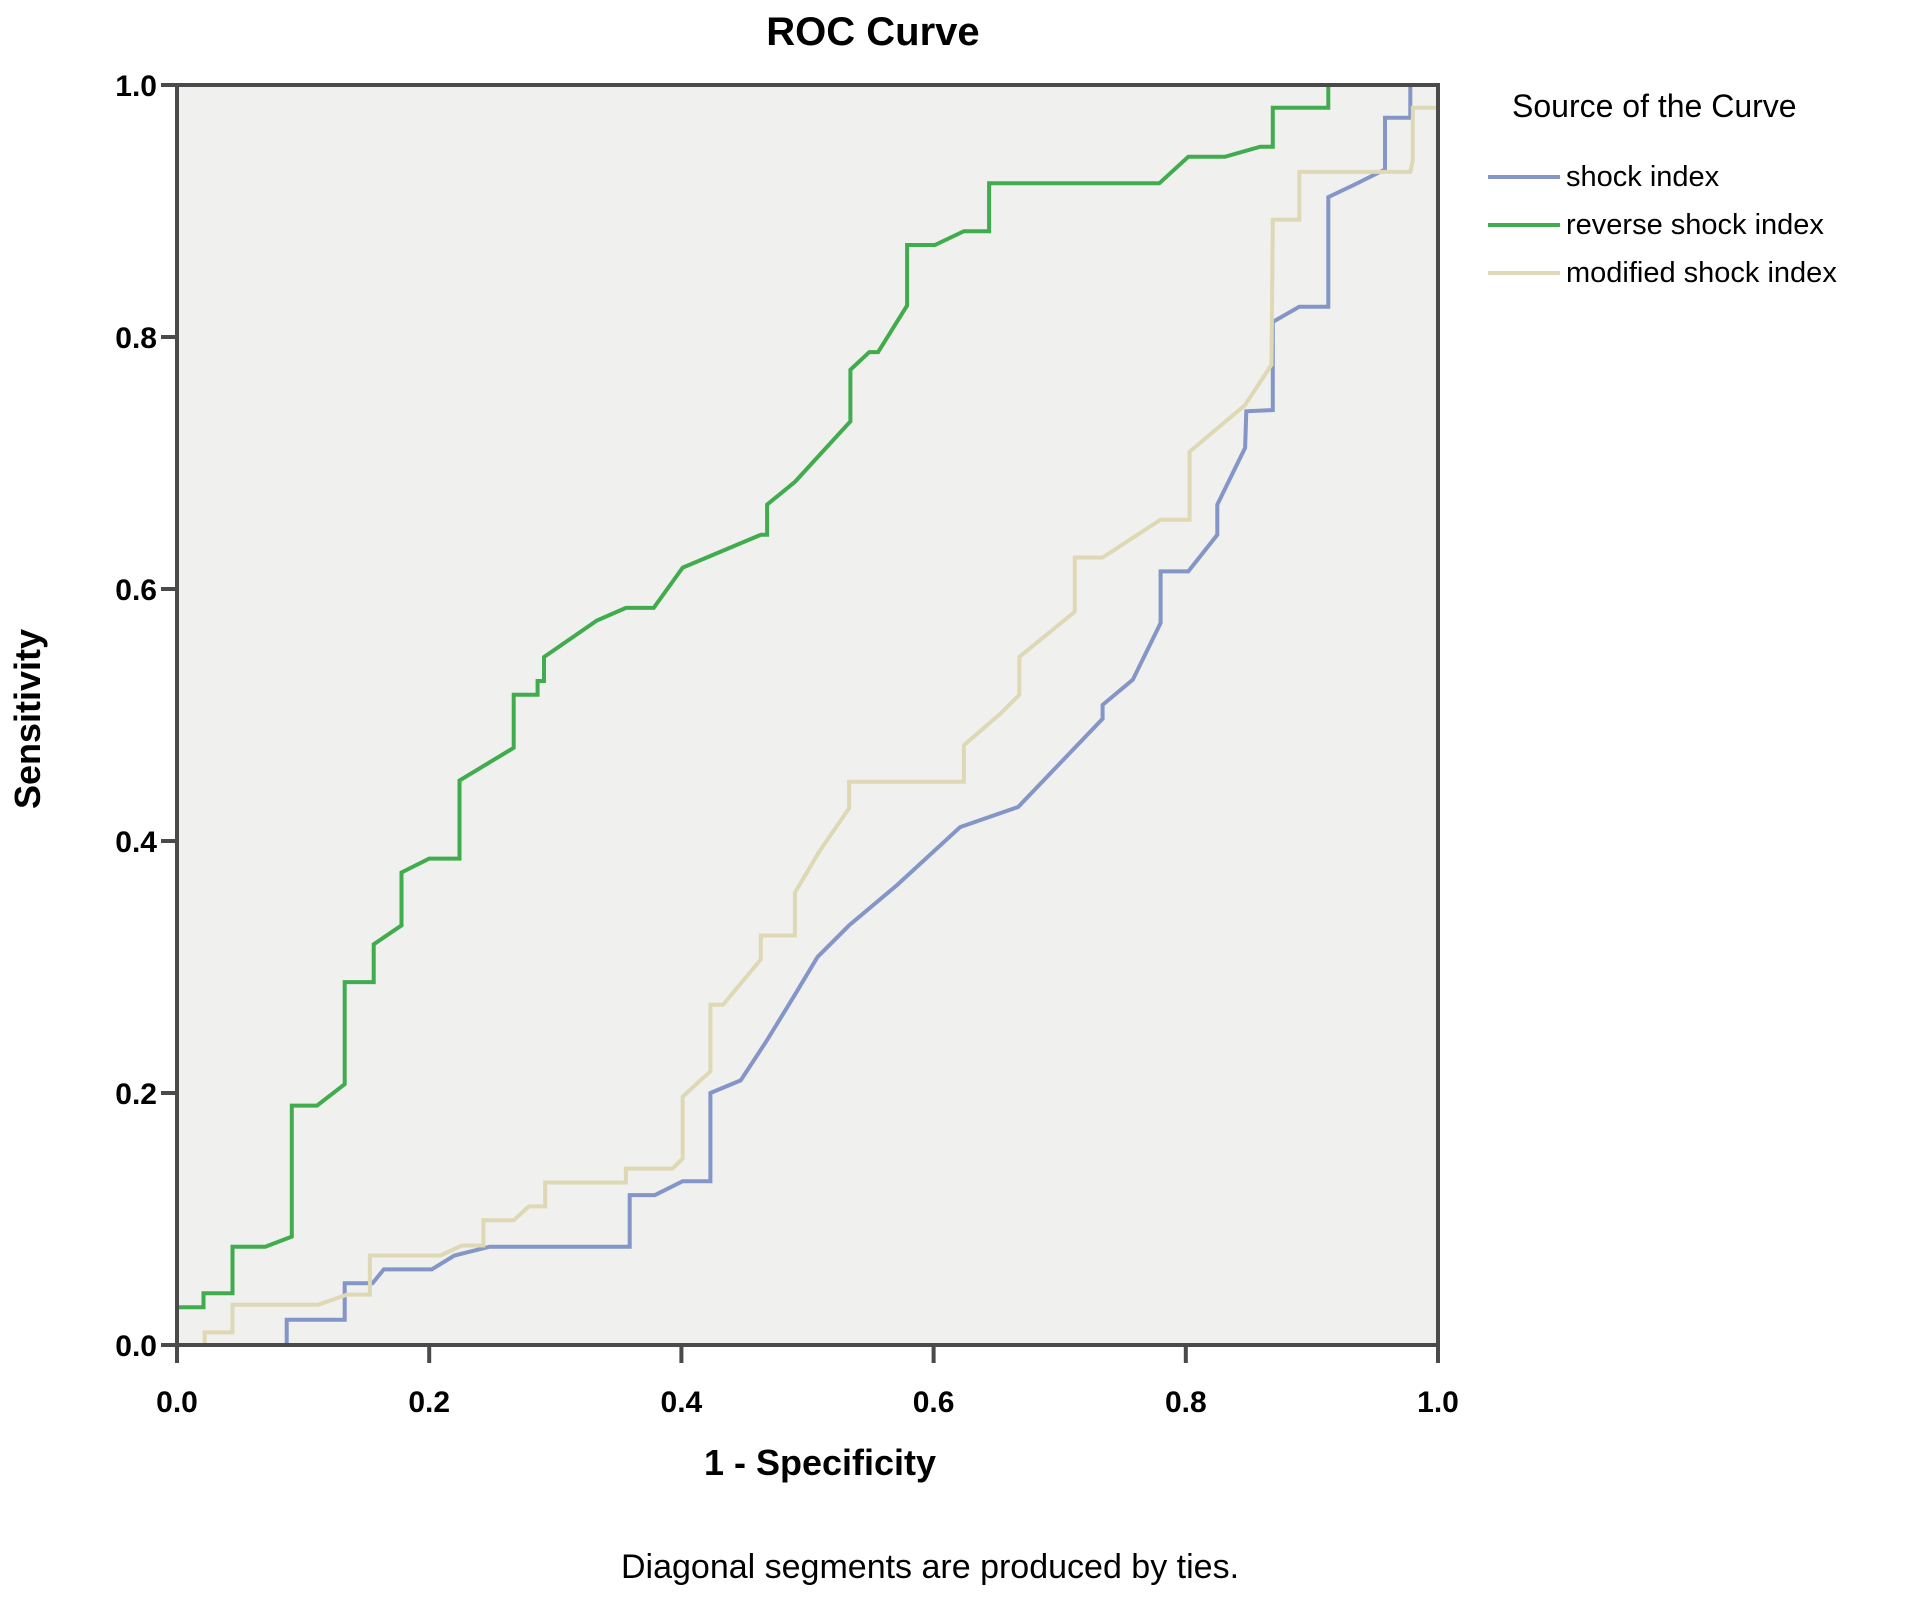  I want to click on x-axis-title: 1 - Specificity, so click(820, 1462).